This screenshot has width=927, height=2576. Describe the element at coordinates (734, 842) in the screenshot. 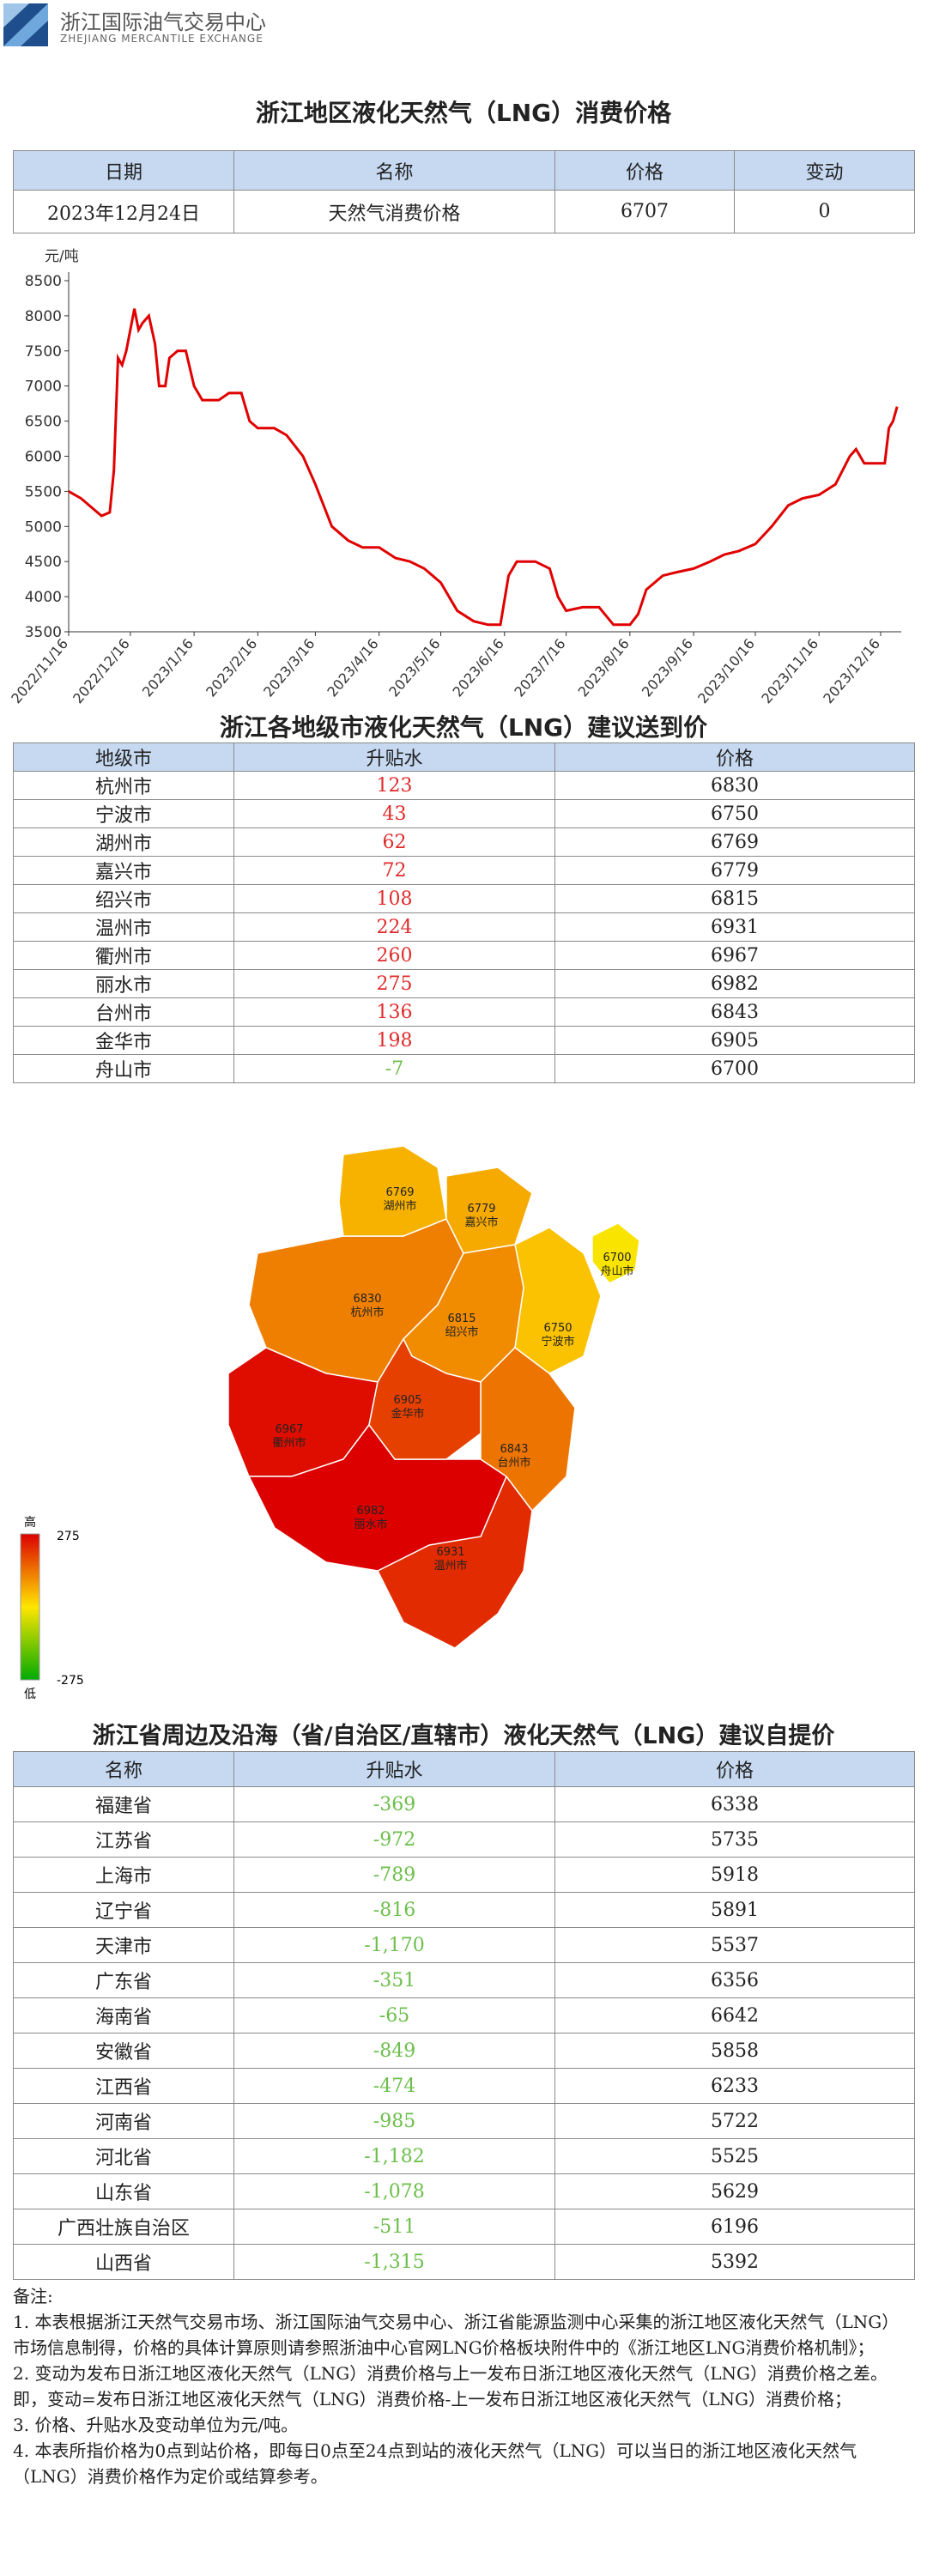

I see `cell: 6769` at that location.